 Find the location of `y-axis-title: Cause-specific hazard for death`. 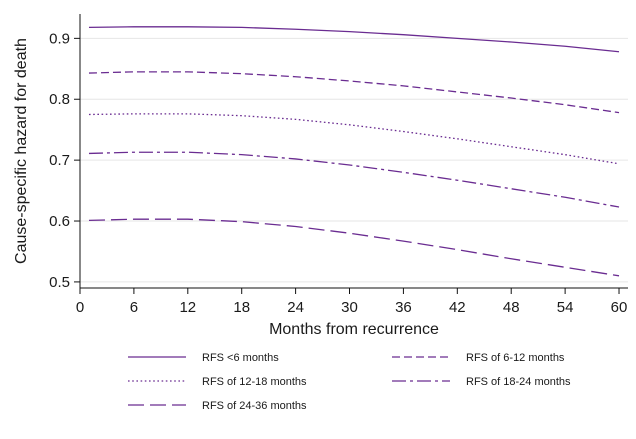

y-axis-title: Cause-specific hazard for death is located at coordinates (21, 151).